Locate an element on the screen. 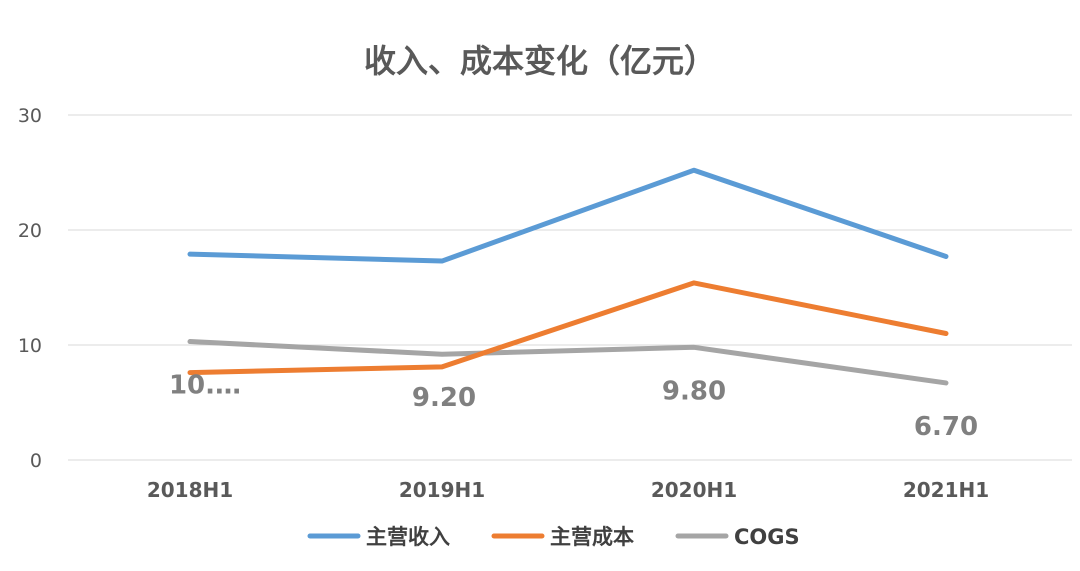  x-tick-label: 2018H1 is located at coordinates (190, 490).